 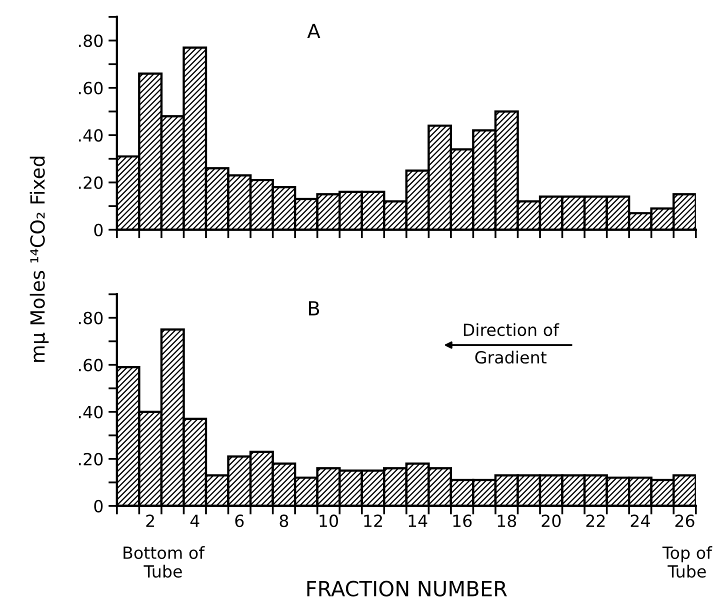 What do you see at coordinates (687, 562) in the screenshot?
I see `text: Top of Tube` at bounding box center [687, 562].